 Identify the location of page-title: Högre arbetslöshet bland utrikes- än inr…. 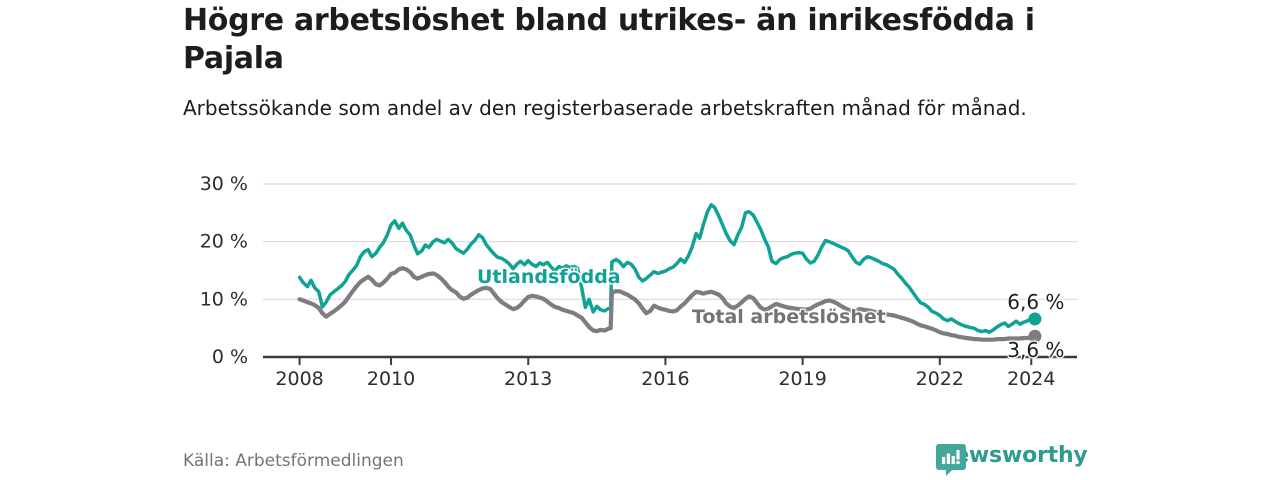
(609, 40).